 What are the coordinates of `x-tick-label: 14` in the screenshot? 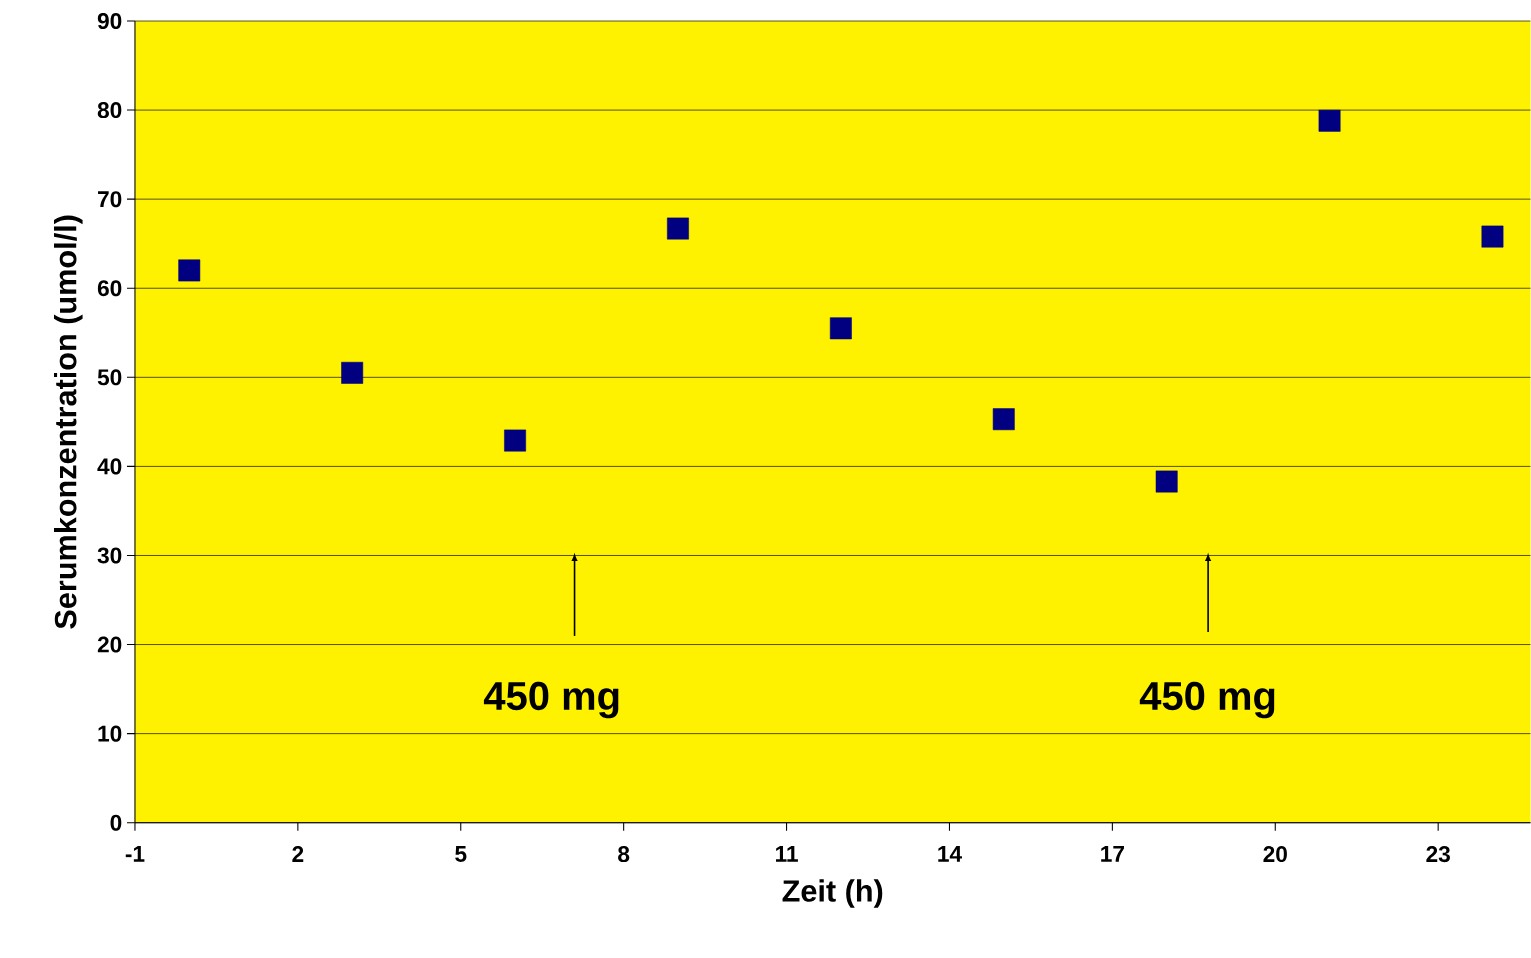 It's located at (950, 854).